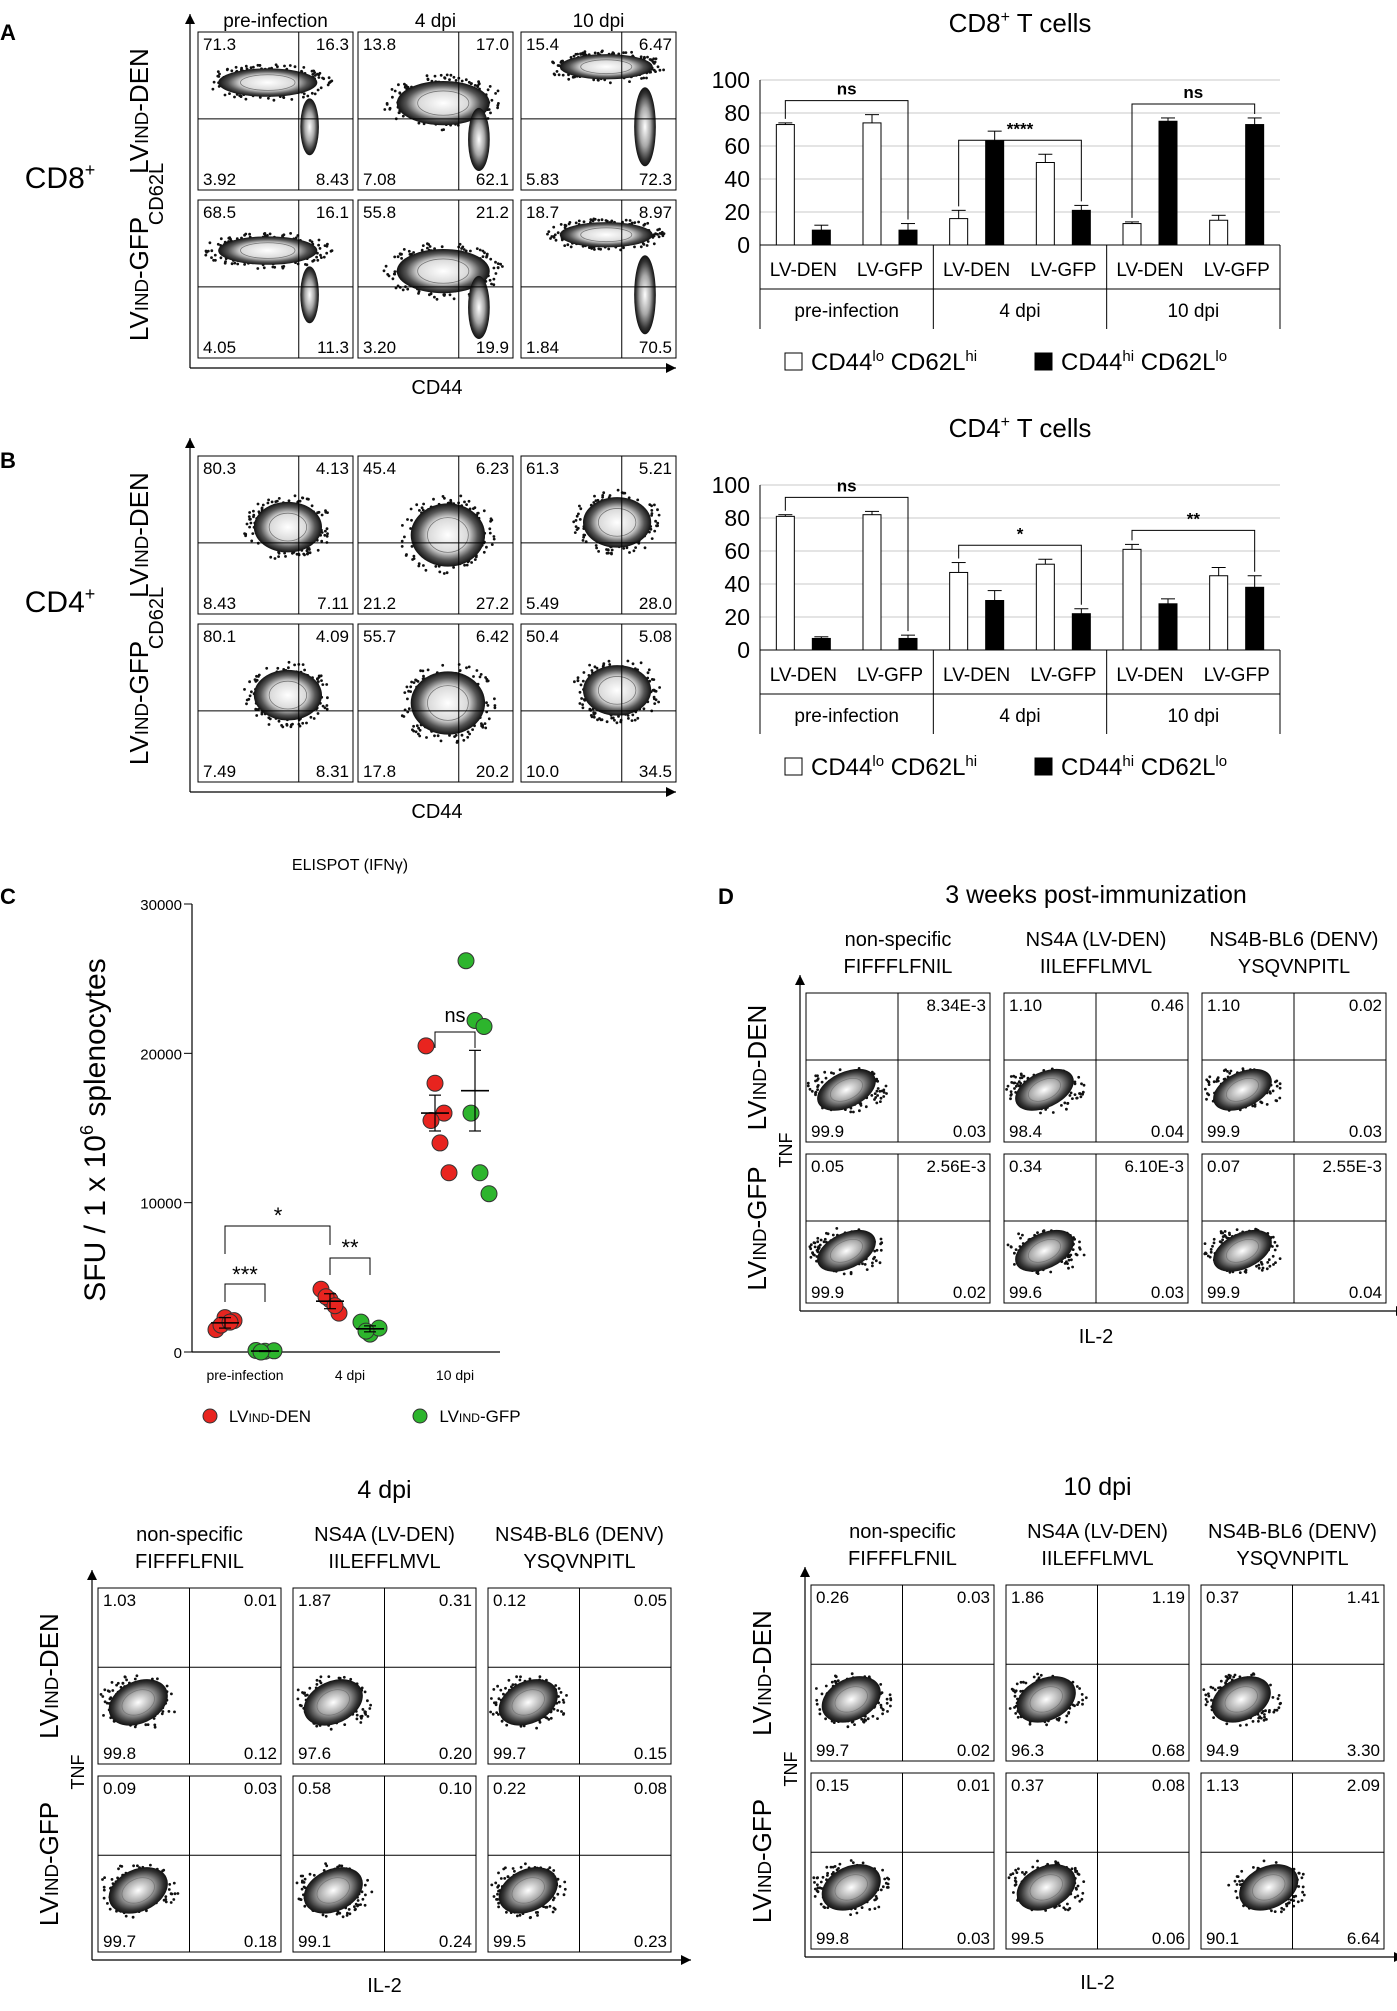 This screenshot has width=1397, height=2011. What do you see at coordinates (1019, 716) in the screenshot?
I see `group-label: 4 dpi` at bounding box center [1019, 716].